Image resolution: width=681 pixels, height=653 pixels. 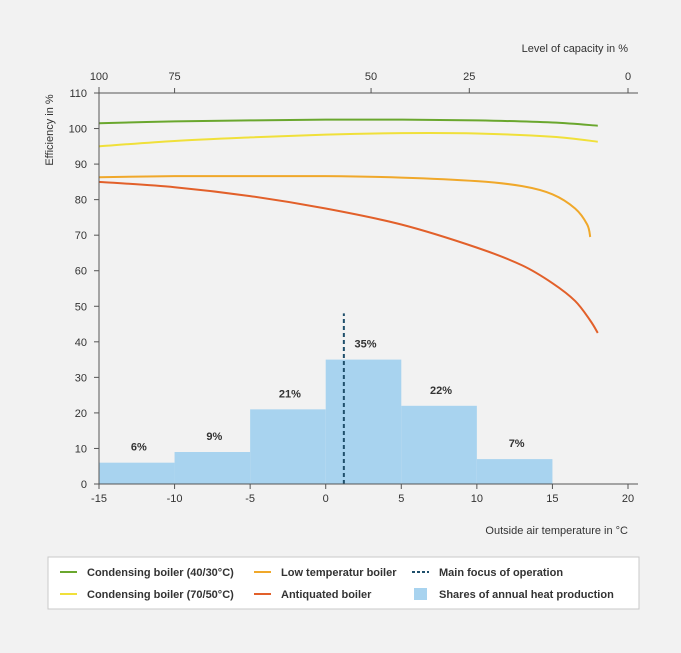 I want to click on legend-label: Condensing boiler (40/30°C), so click(x=160, y=573).